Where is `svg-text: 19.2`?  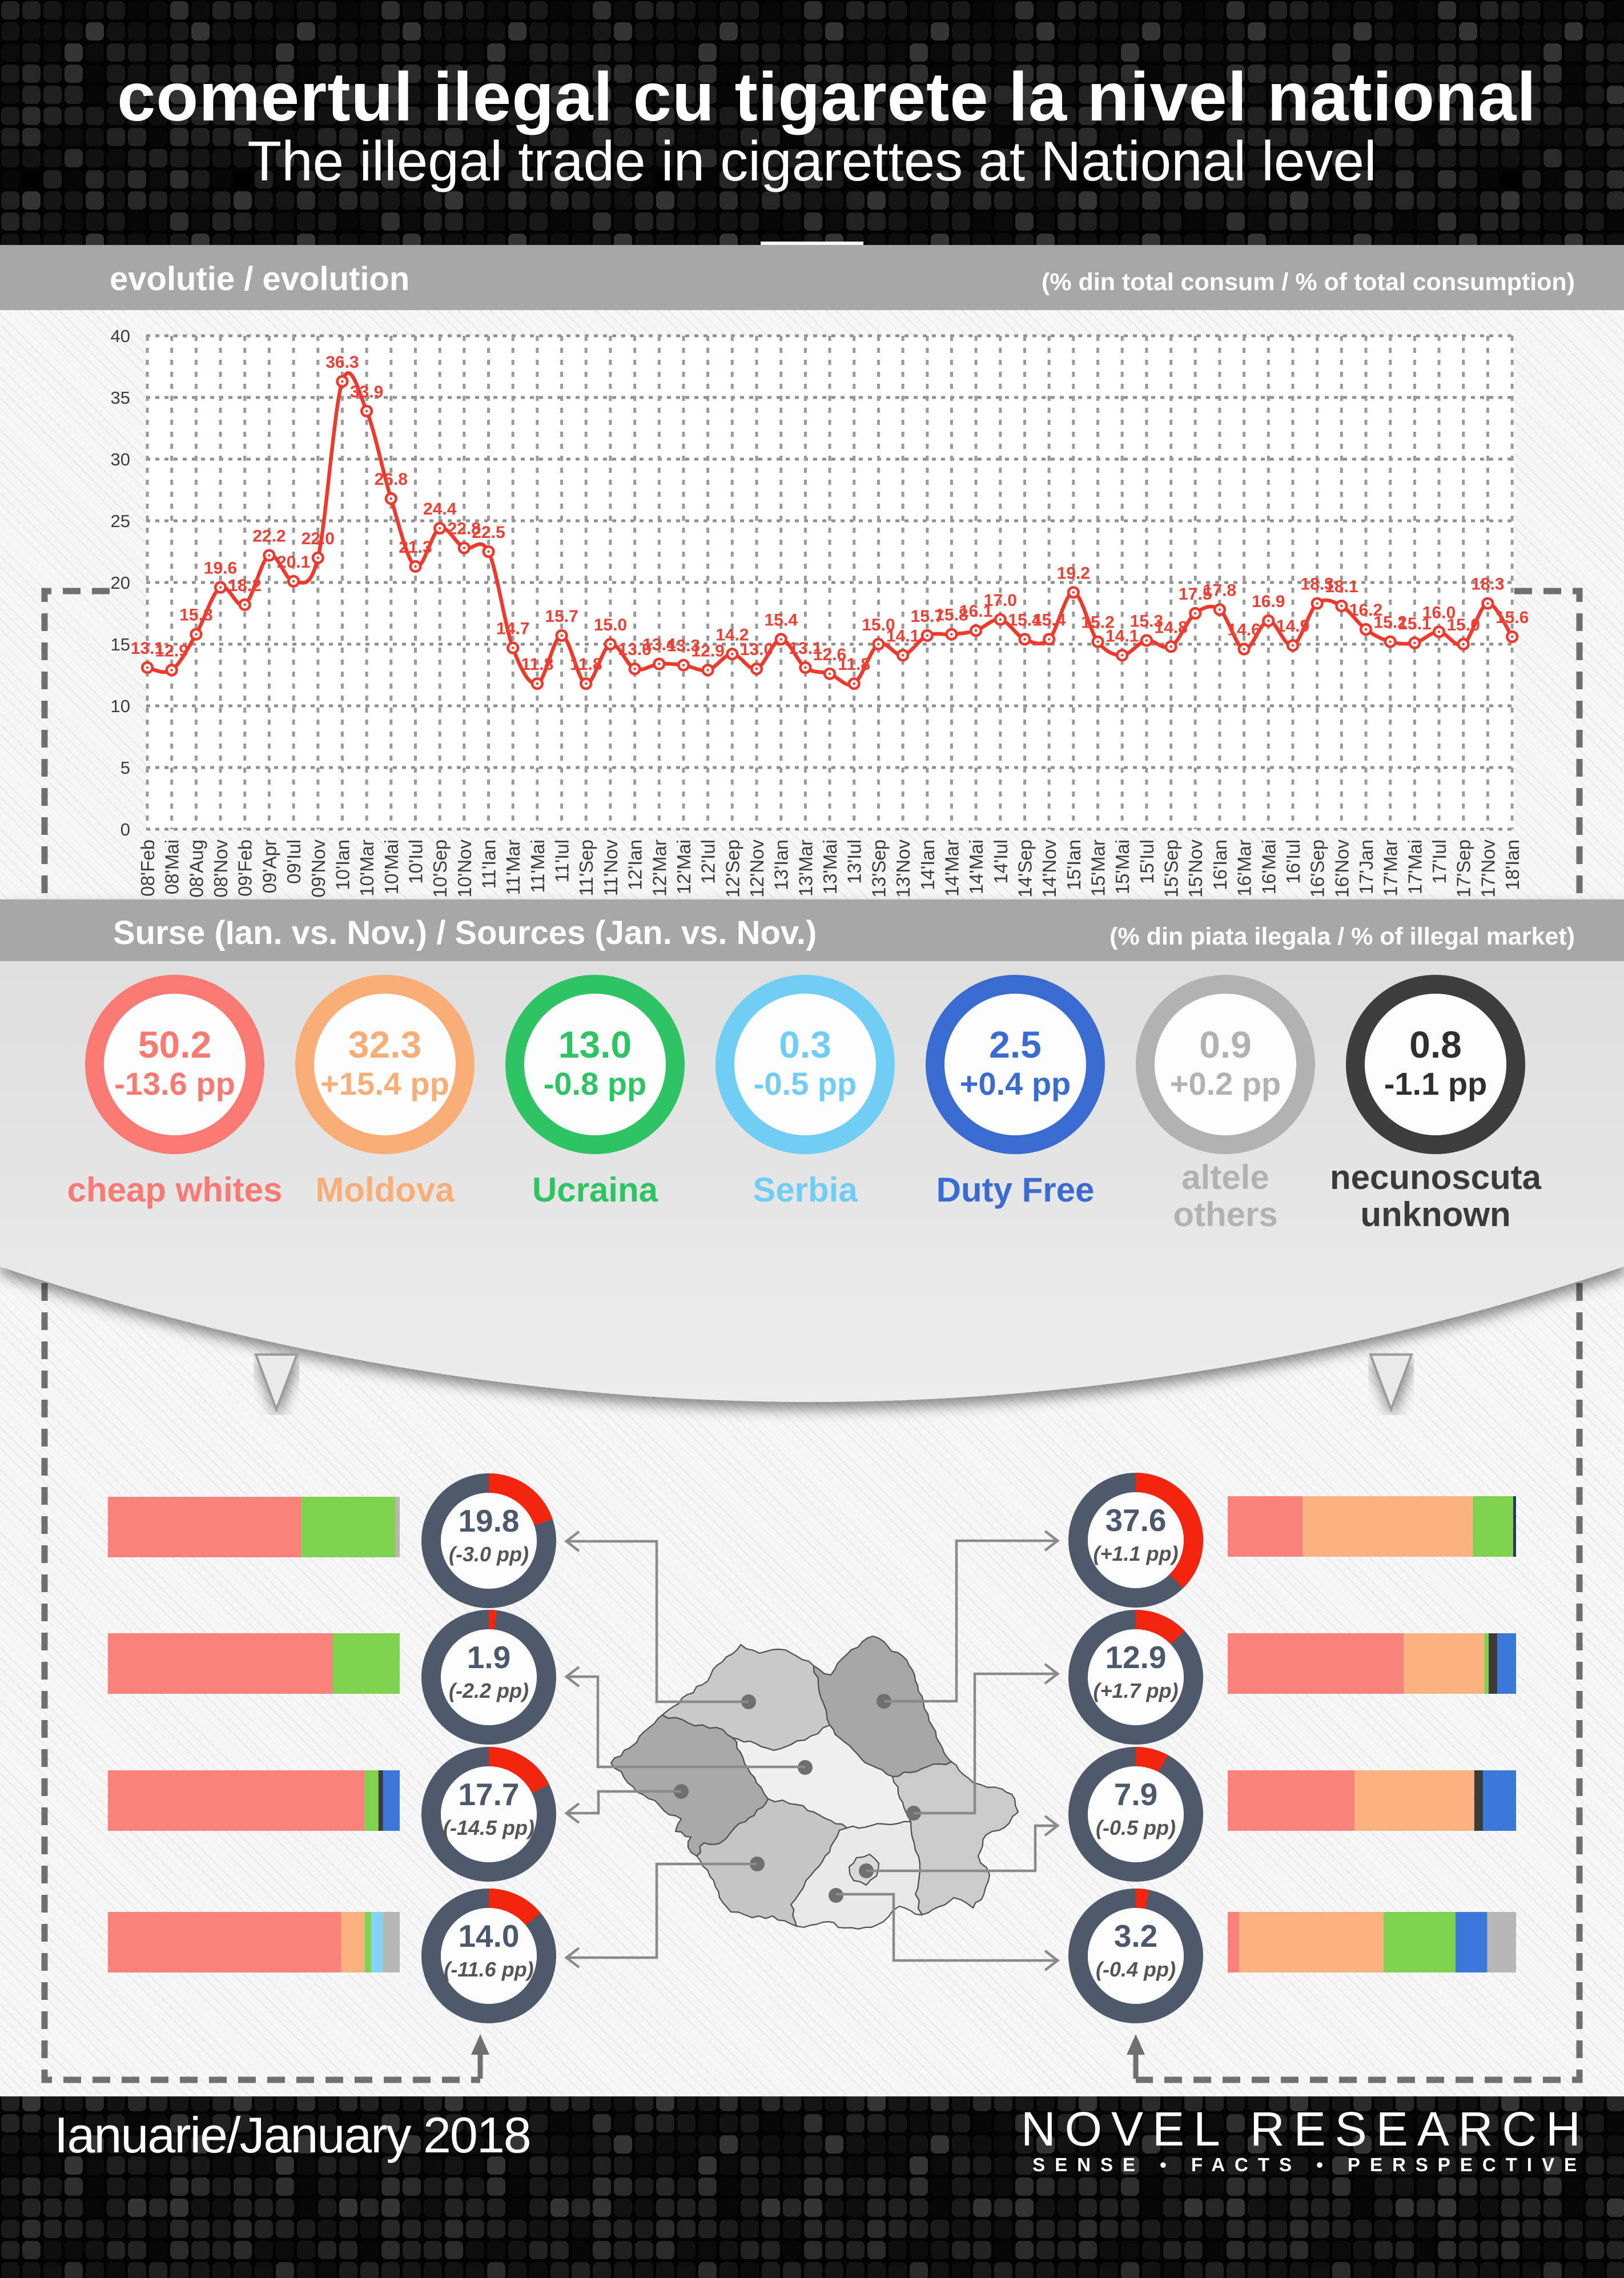
svg-text: 19.2 is located at coordinates (1073, 573).